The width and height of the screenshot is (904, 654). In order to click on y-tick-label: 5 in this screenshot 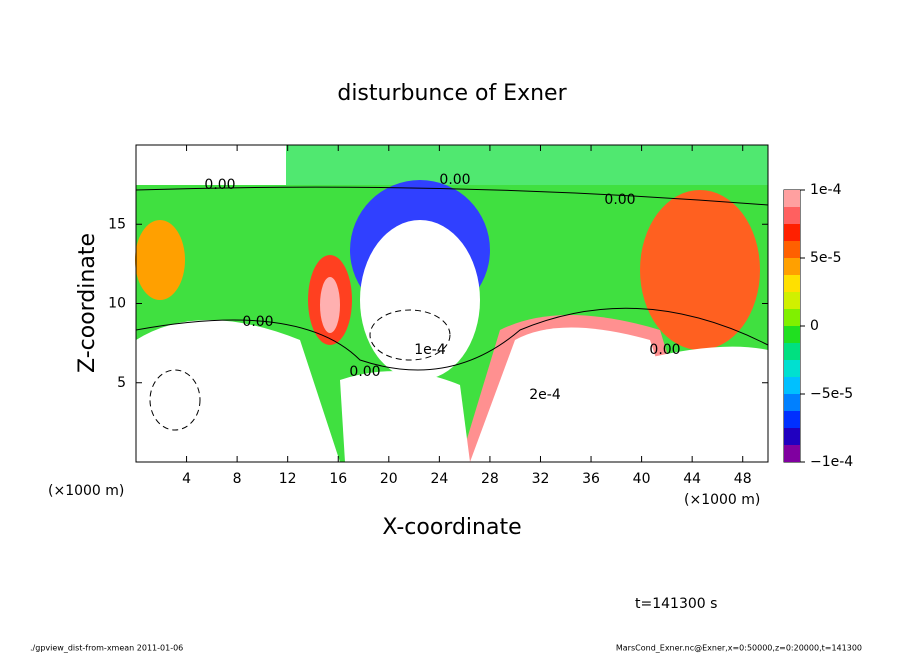, I will do `click(121, 383)`.